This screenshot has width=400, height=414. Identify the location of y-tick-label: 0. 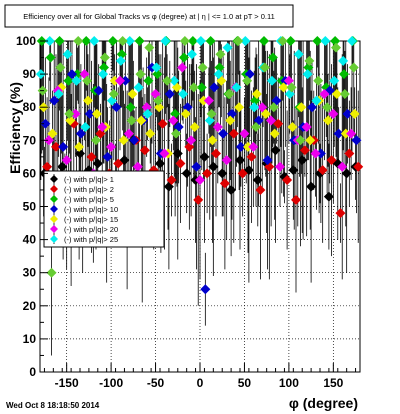
(32, 372).